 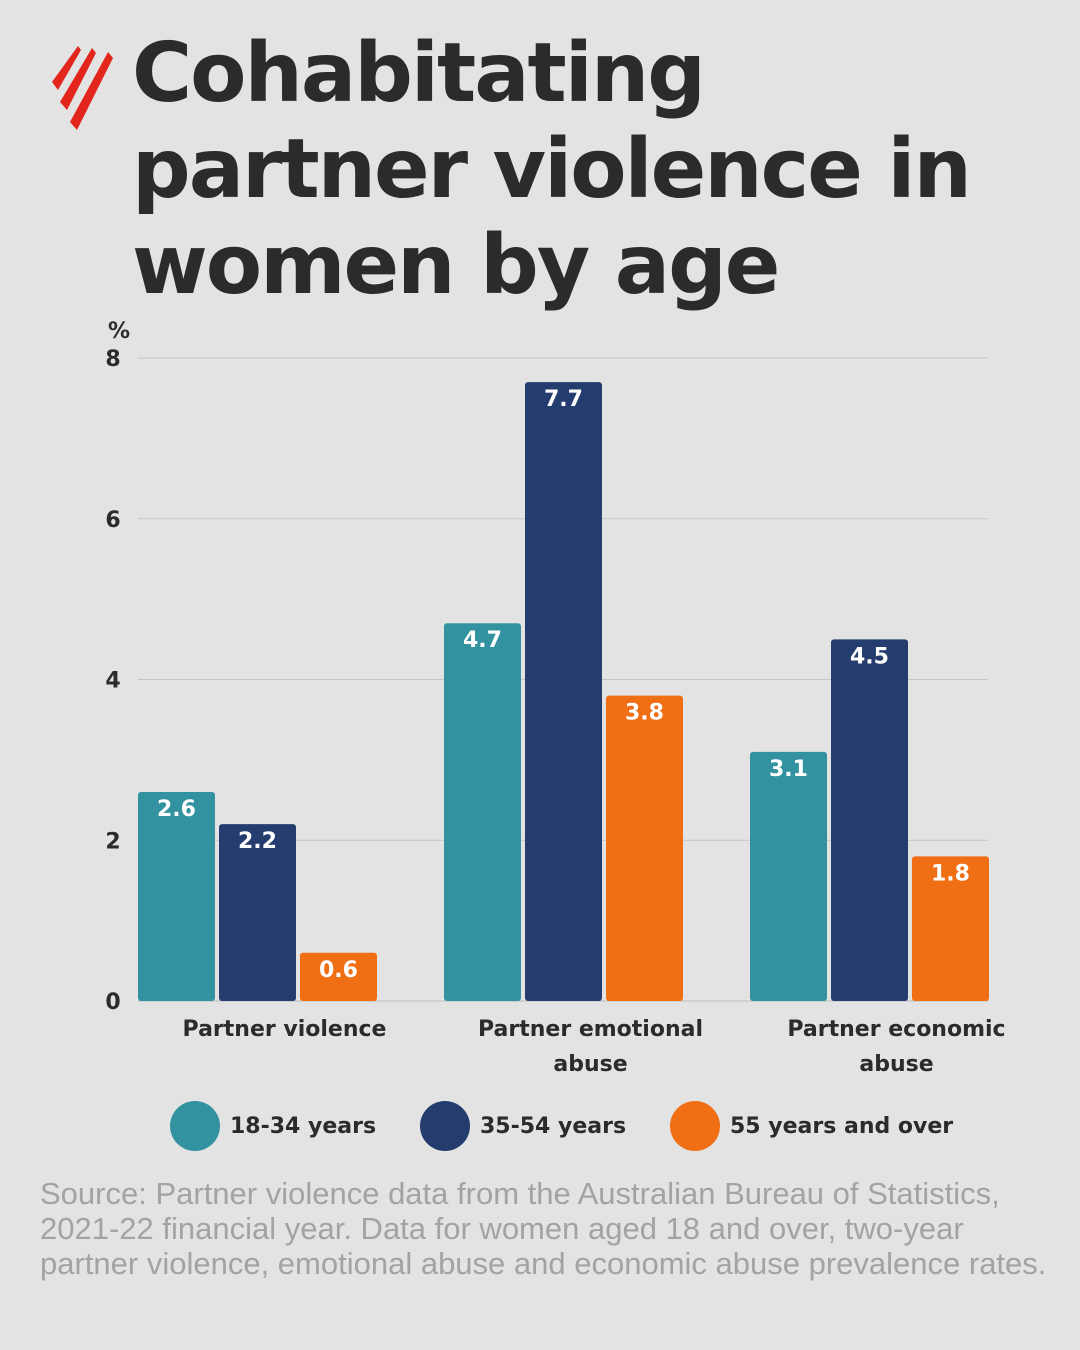 What do you see at coordinates (788, 769) in the screenshot?
I see `data-label: 3.1` at bounding box center [788, 769].